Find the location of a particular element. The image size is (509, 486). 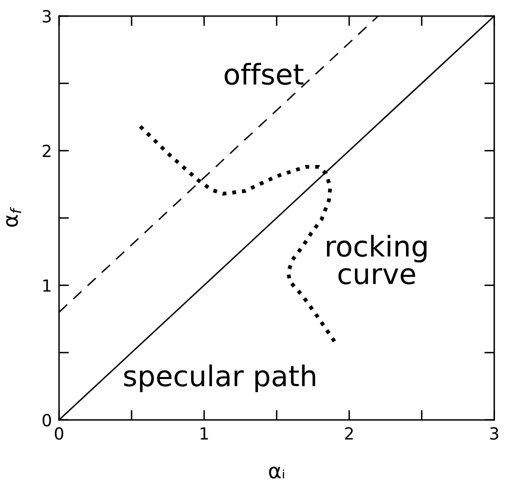

x-tick-label: 2 is located at coordinates (349, 433).